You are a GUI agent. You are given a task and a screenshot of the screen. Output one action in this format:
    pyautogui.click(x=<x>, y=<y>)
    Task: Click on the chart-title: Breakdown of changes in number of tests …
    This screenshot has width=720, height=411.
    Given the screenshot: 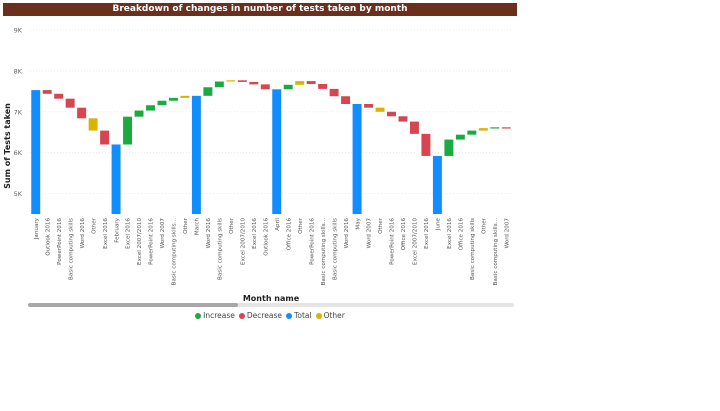 What is the action you would take?
    pyautogui.click(x=260, y=9)
    